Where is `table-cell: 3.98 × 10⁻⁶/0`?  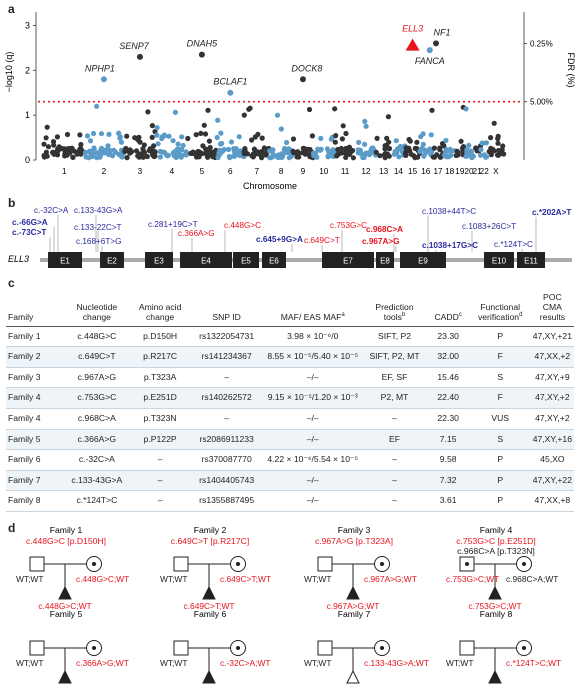
table-cell: 3.98 × 10⁻⁶/0 is located at coordinates (313, 337).